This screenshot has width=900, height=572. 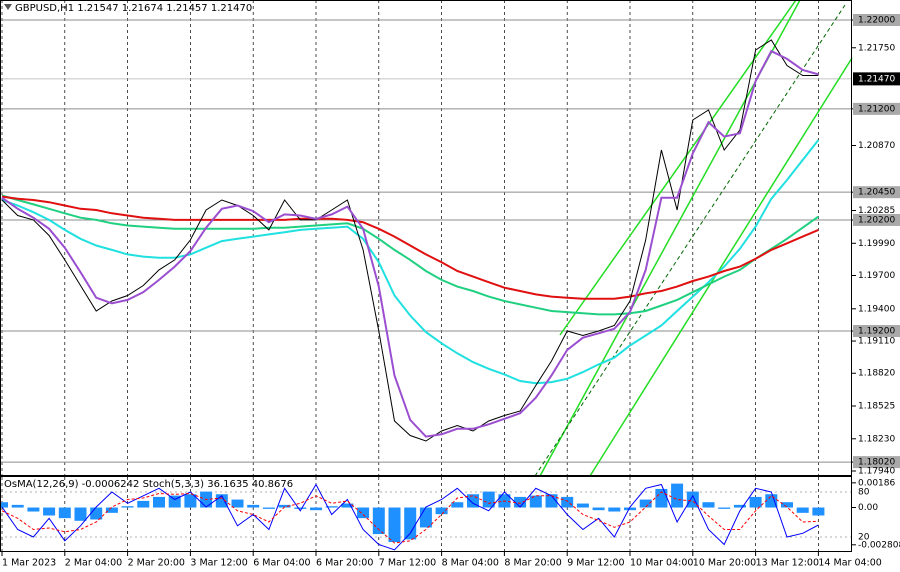 What do you see at coordinates (868, 508) in the screenshot?
I see `y-tick-label: 0.00` at bounding box center [868, 508].